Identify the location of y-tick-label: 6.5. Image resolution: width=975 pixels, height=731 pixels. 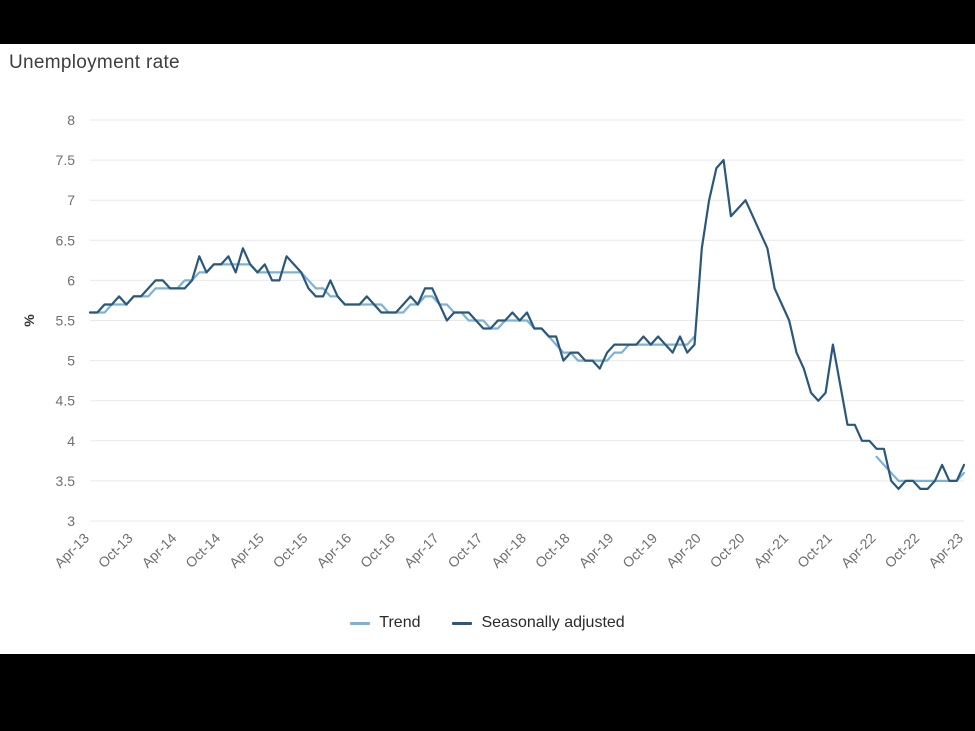
(66, 240).